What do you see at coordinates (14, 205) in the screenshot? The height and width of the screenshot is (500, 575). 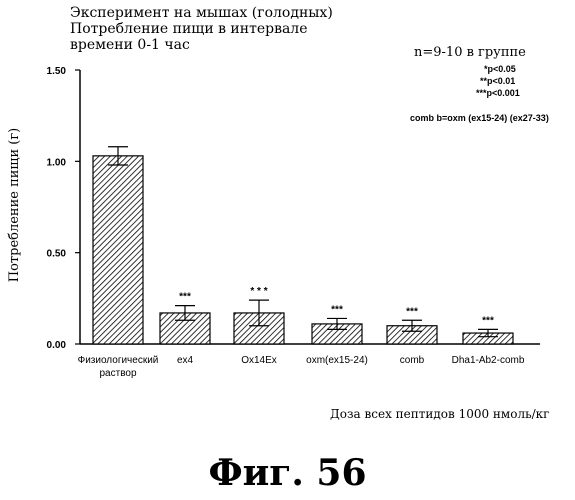 I see `y-axis-label: Потребление пищи (г)` at bounding box center [14, 205].